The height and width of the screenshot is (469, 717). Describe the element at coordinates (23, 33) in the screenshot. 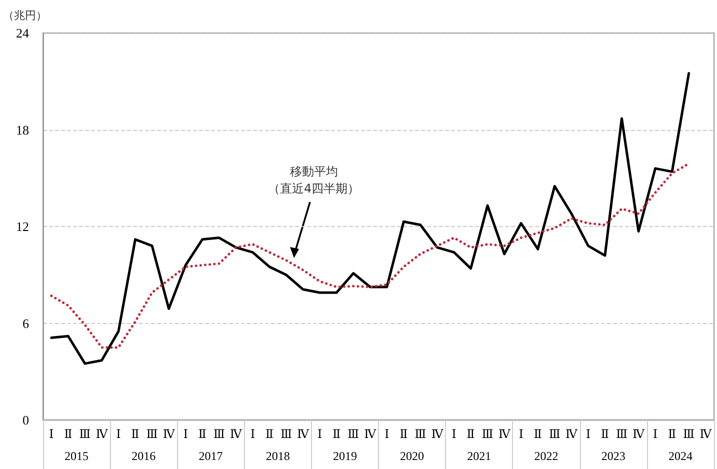

I see `y-tick-label: 24` at that location.